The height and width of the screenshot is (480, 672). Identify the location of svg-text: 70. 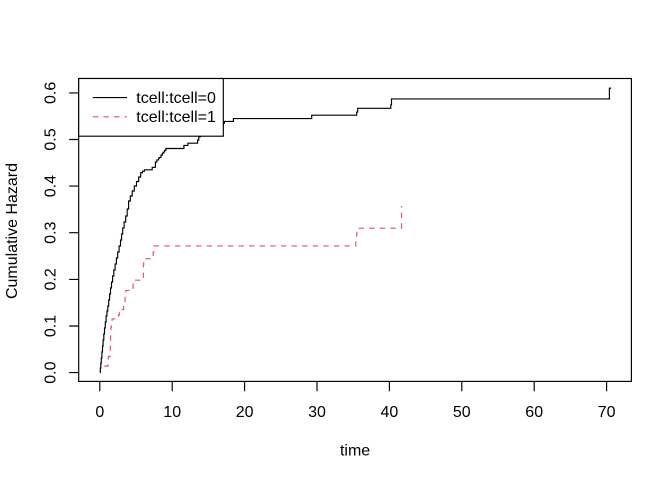
(607, 412).